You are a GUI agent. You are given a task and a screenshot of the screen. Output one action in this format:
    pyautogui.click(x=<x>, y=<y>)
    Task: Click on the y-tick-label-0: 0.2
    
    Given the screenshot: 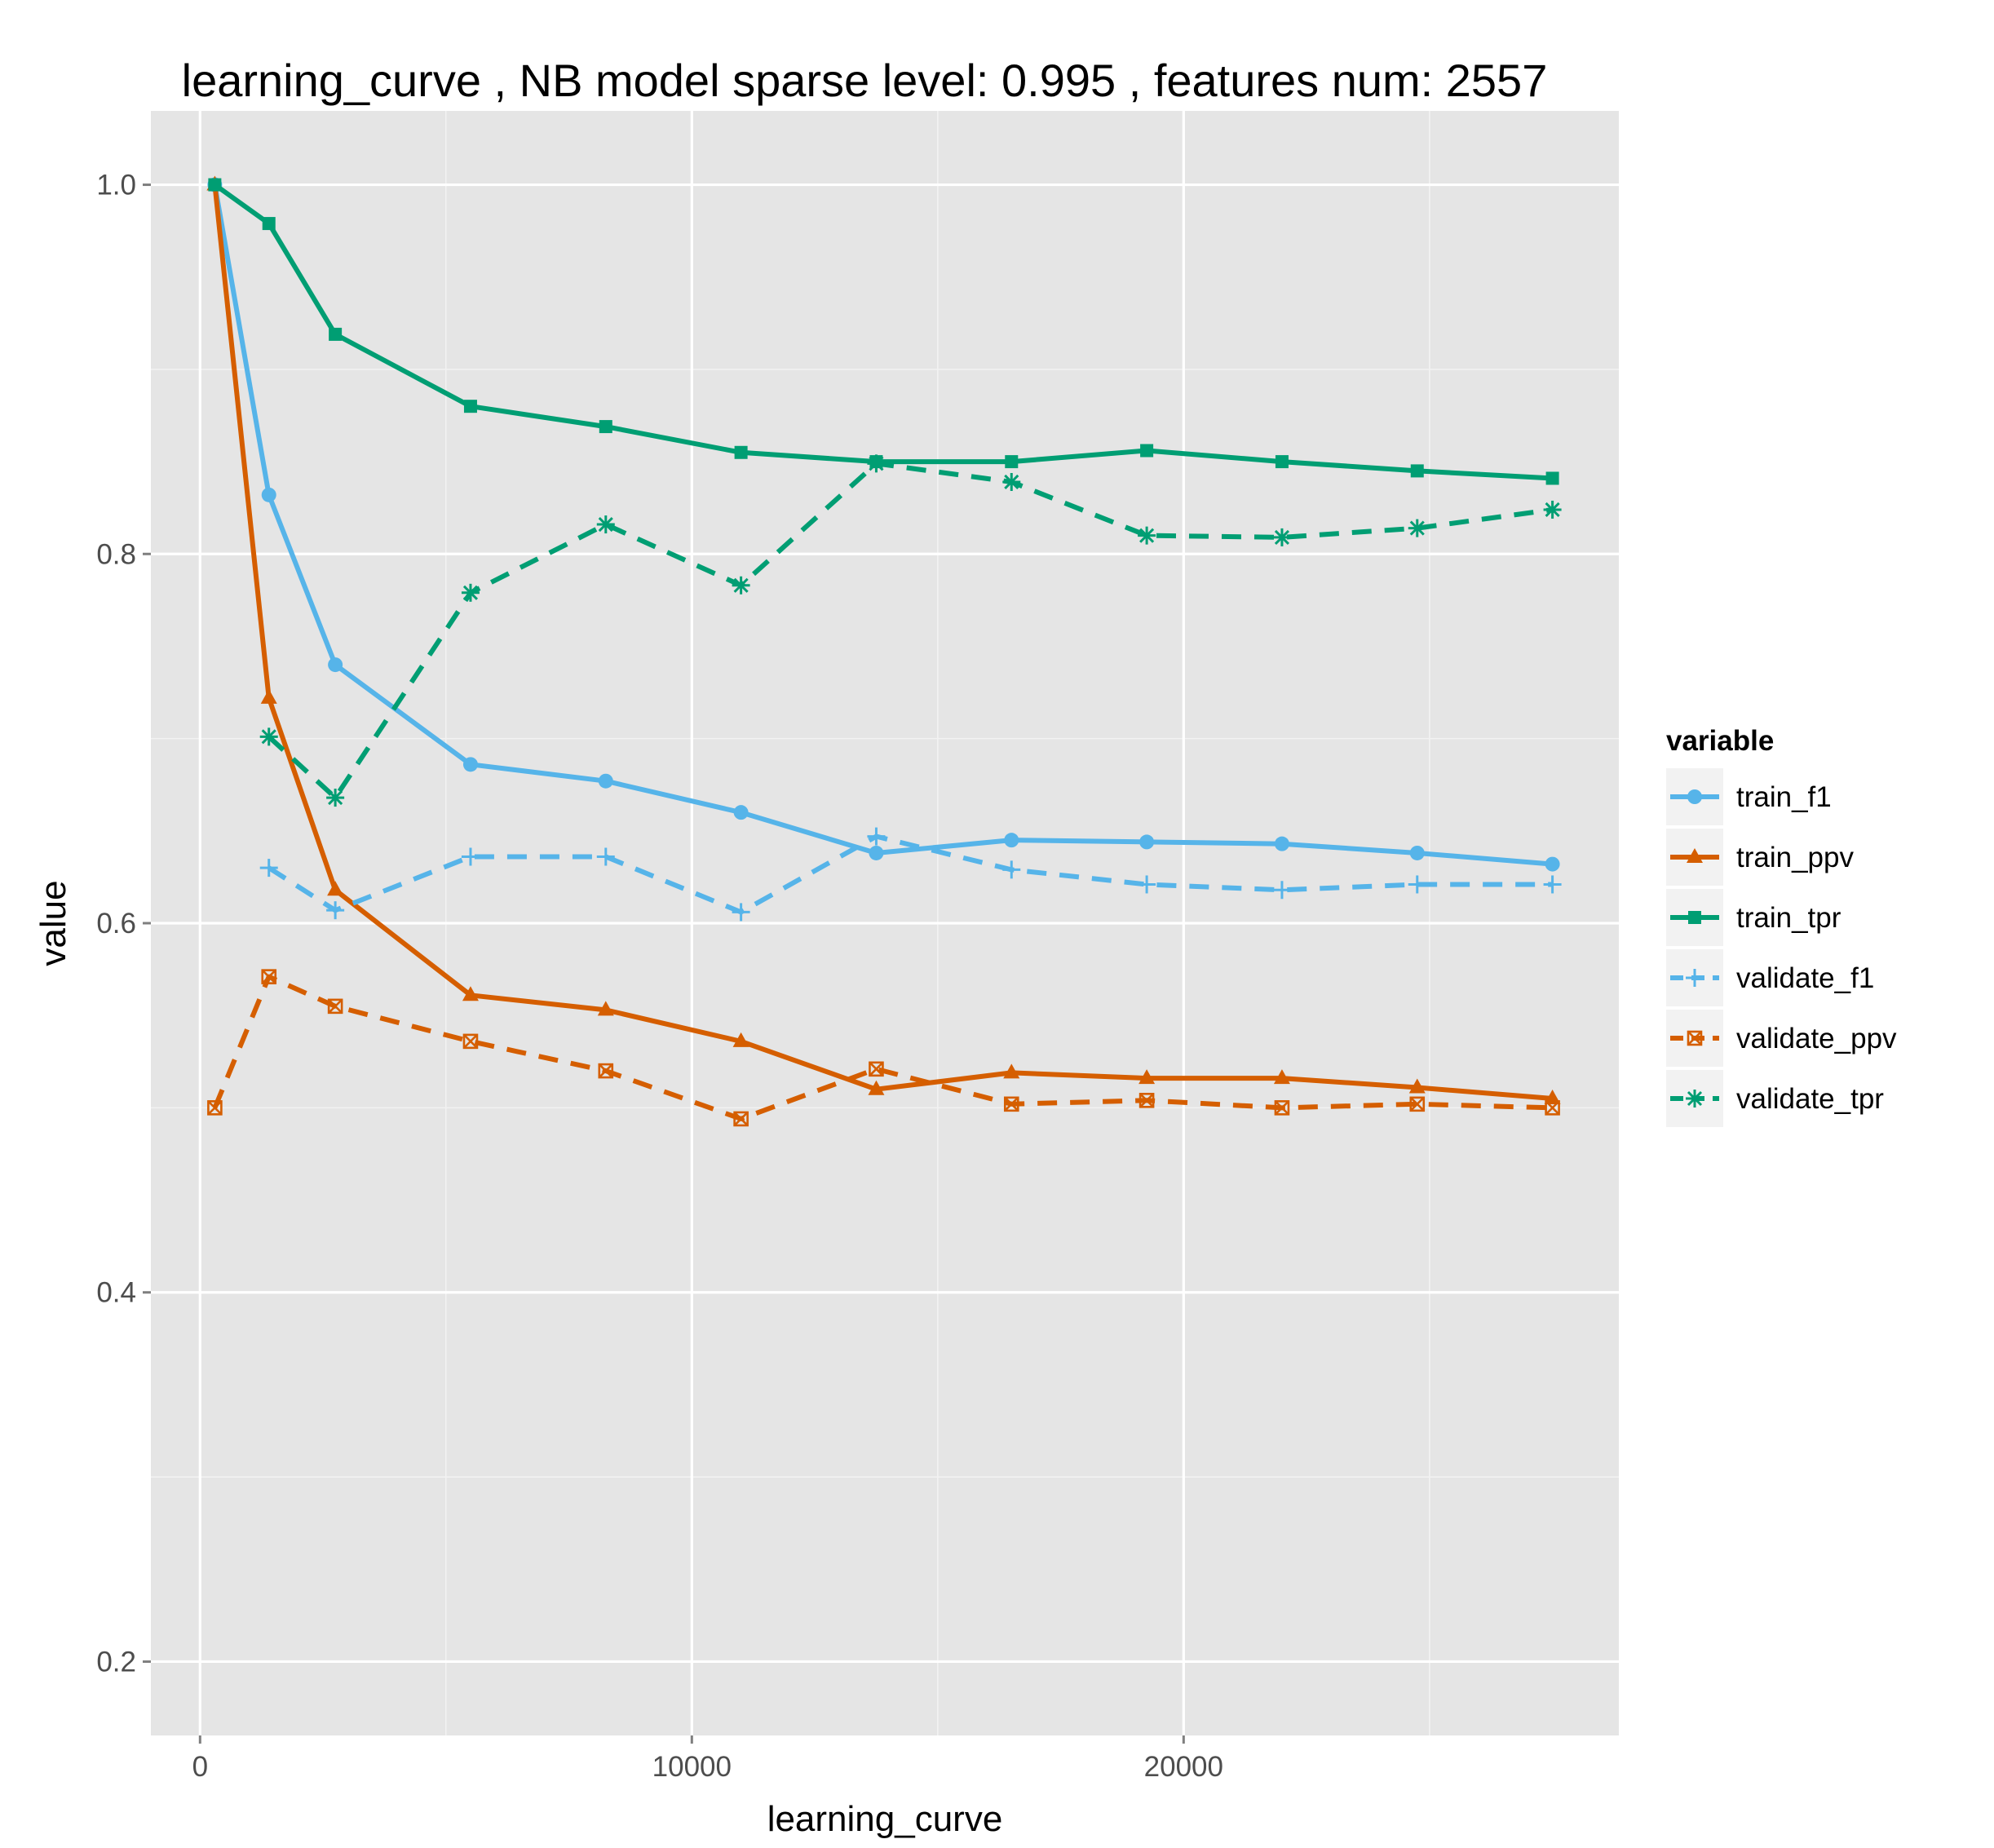 What is the action you would take?
    pyautogui.click(x=116, y=1662)
    